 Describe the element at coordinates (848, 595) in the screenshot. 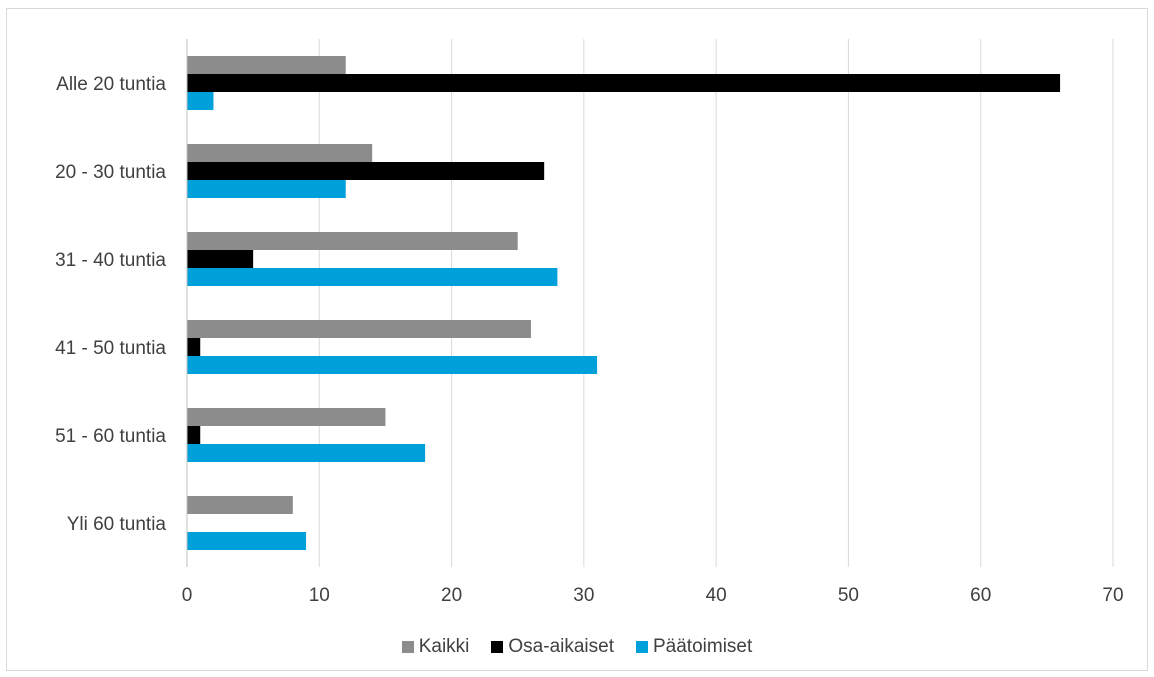

I see `x-tick-label: 50` at that location.